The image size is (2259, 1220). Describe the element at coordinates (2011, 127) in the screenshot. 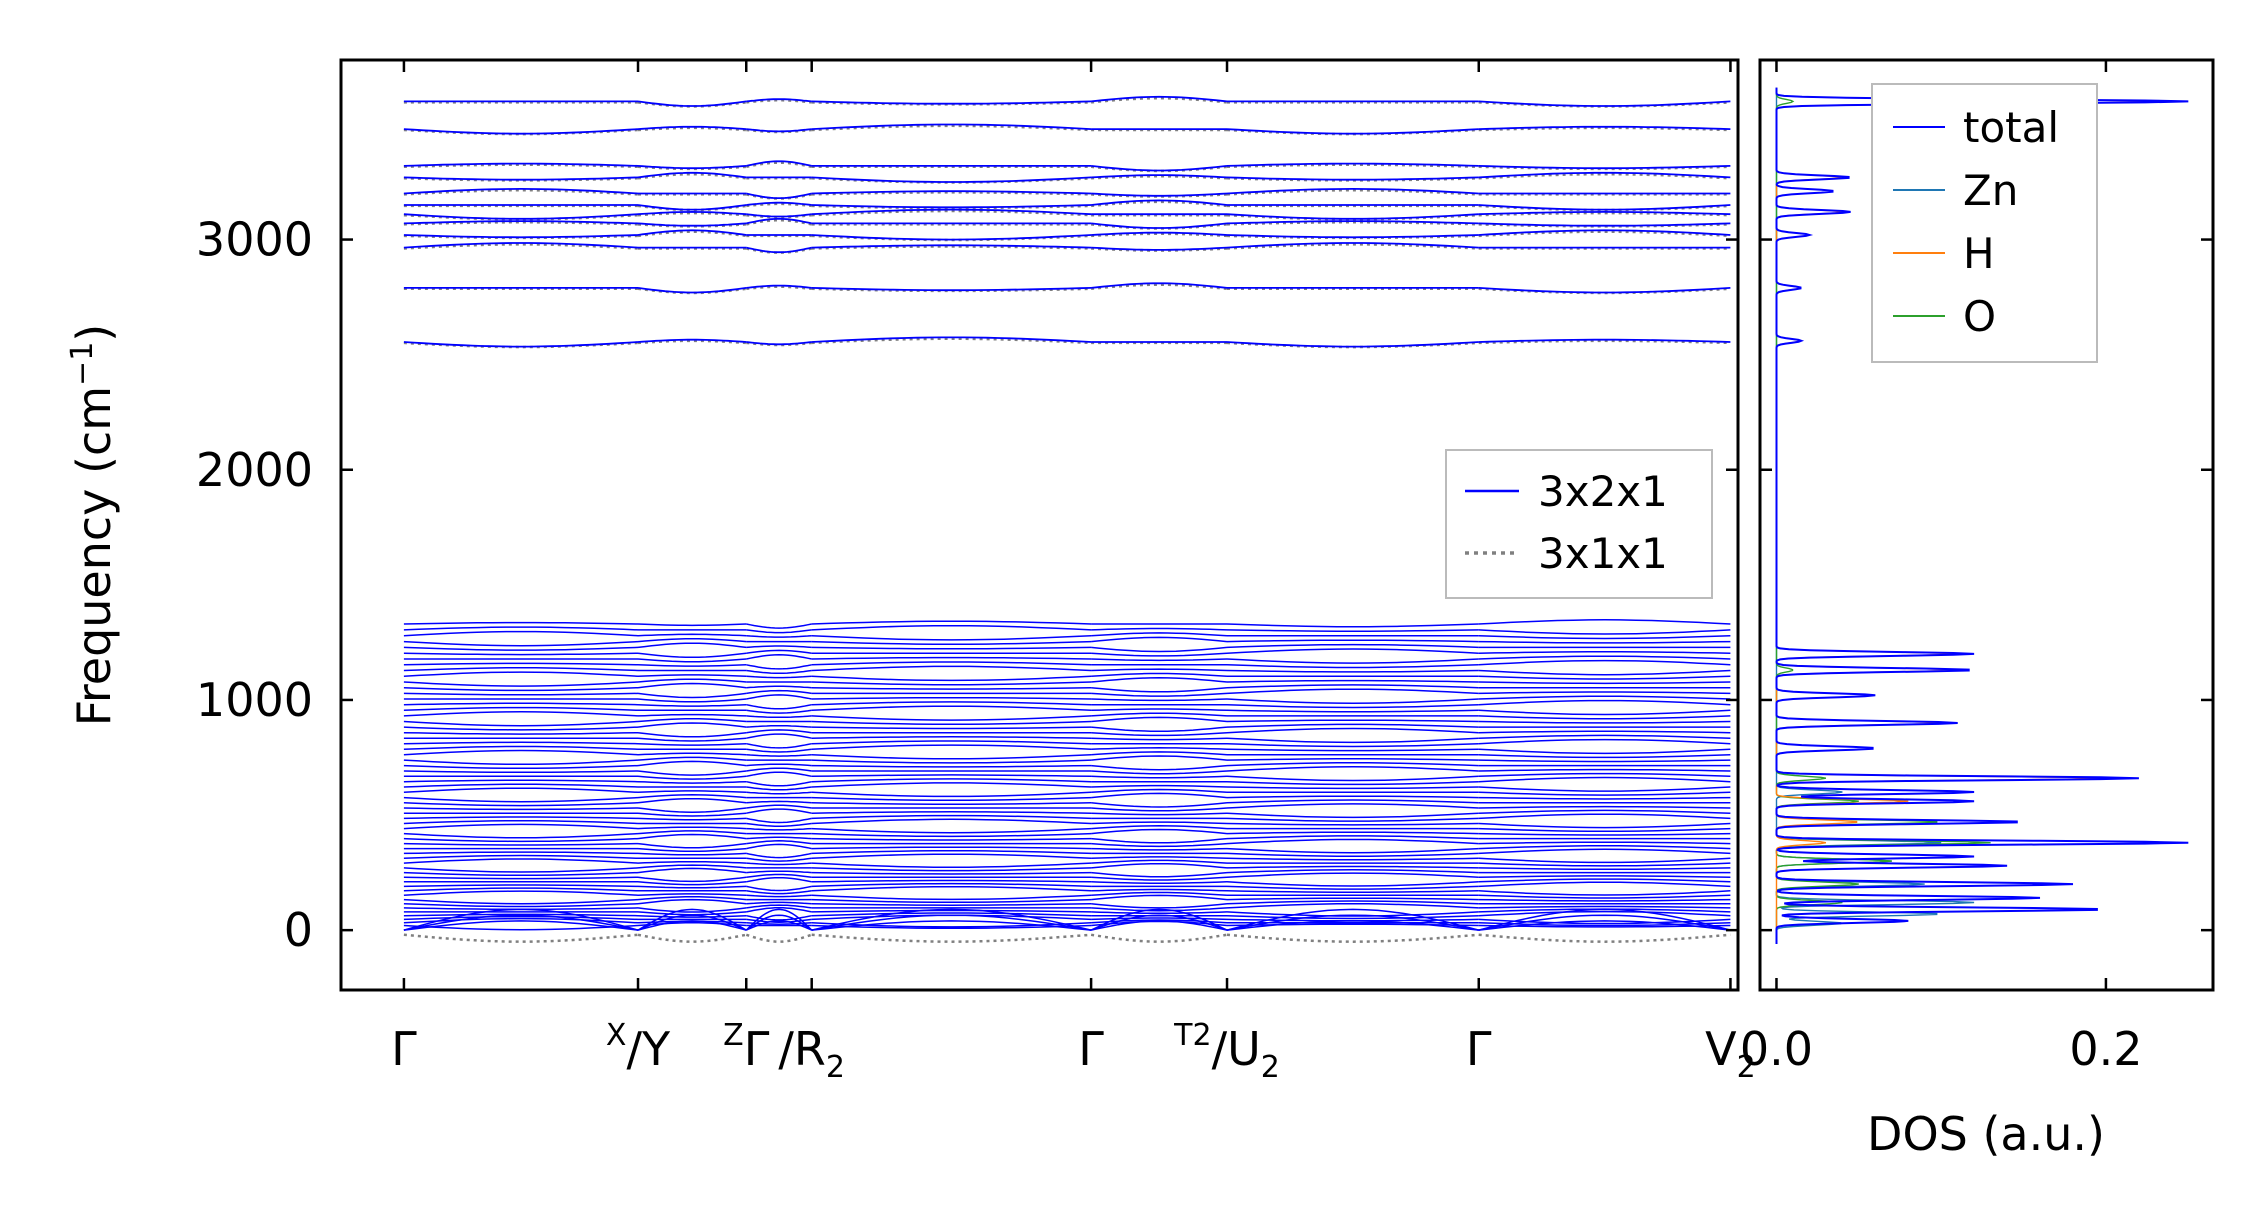

I see `legend-label-total: total` at that location.